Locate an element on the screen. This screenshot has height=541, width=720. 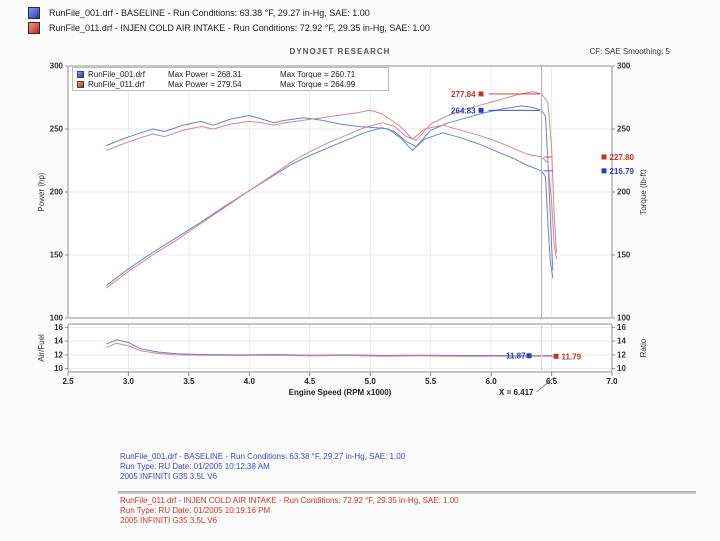
power-torque-ytick-label-right: 200 is located at coordinates (624, 192).